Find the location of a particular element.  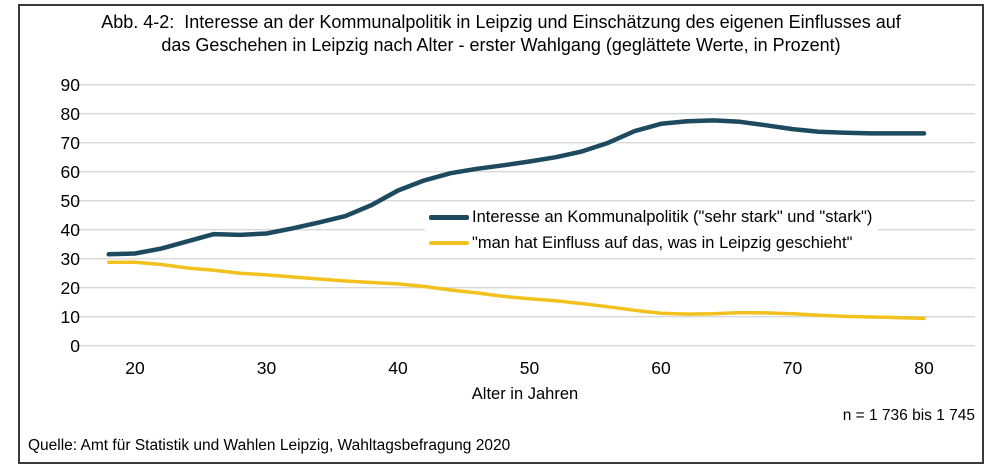

y-tick-label: 60 is located at coordinates (70, 171).